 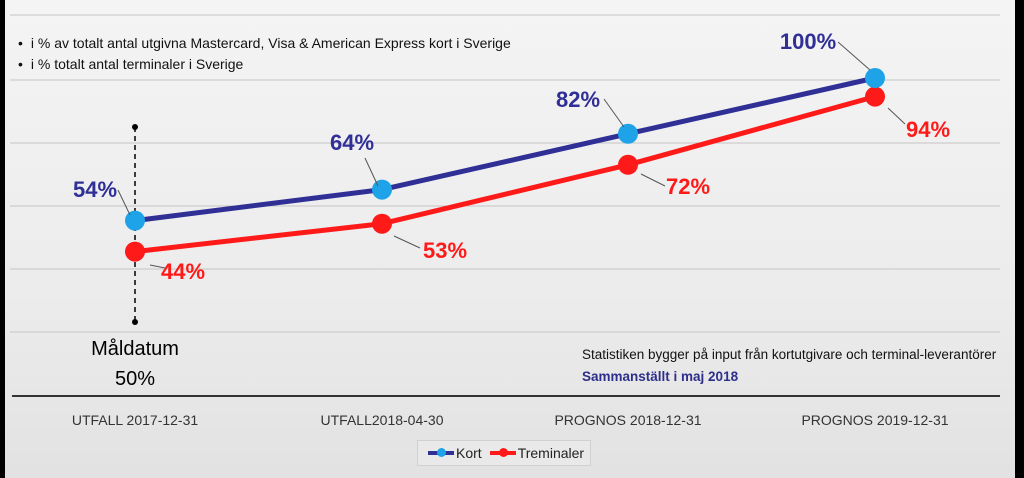 I want to click on legend: Kort Treminaler, so click(x=504, y=453).